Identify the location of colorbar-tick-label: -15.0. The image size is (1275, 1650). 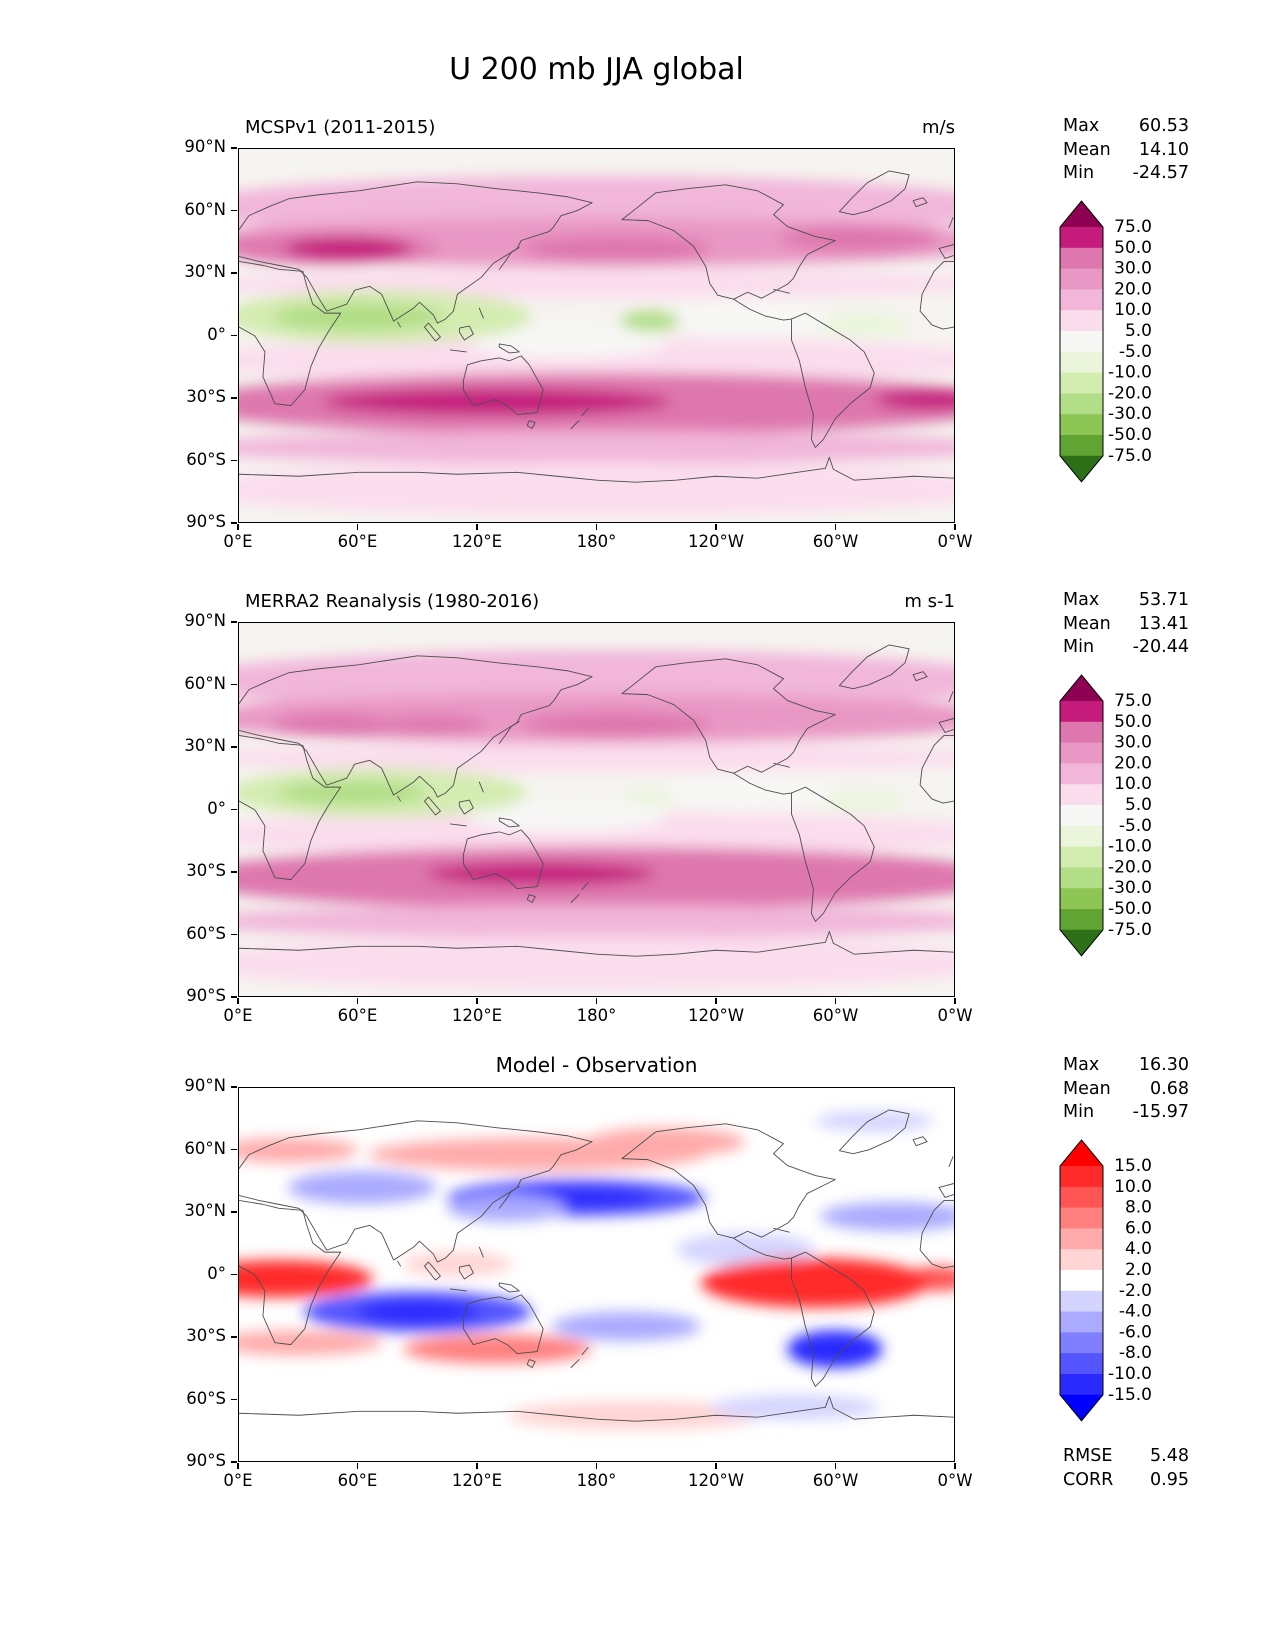
(1130, 1395).